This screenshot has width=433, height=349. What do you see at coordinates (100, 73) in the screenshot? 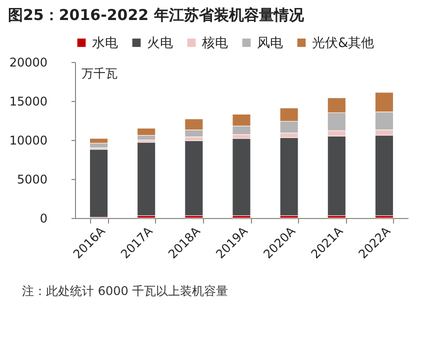
I see `y-axis-title: 万千瓦` at bounding box center [100, 73].